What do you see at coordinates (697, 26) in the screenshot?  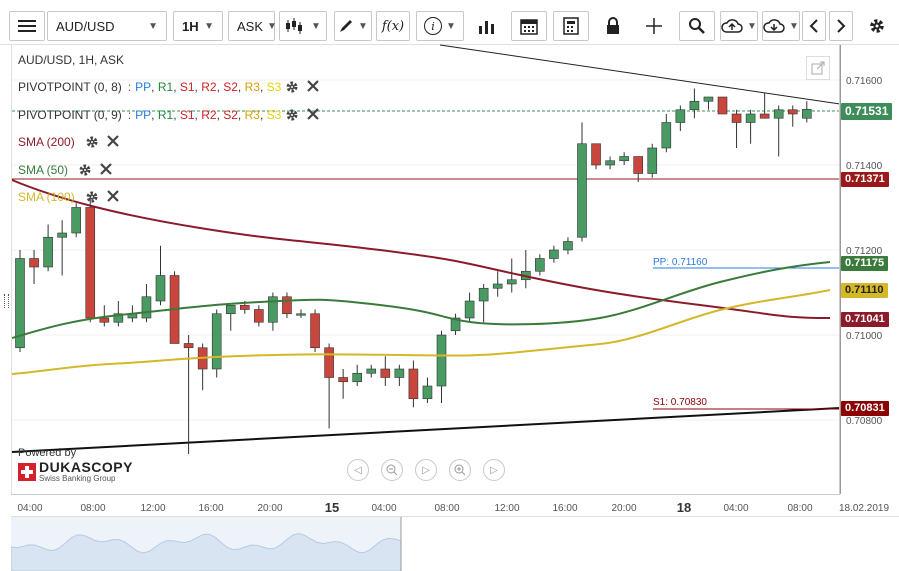 I see `zoom-icon` at bounding box center [697, 26].